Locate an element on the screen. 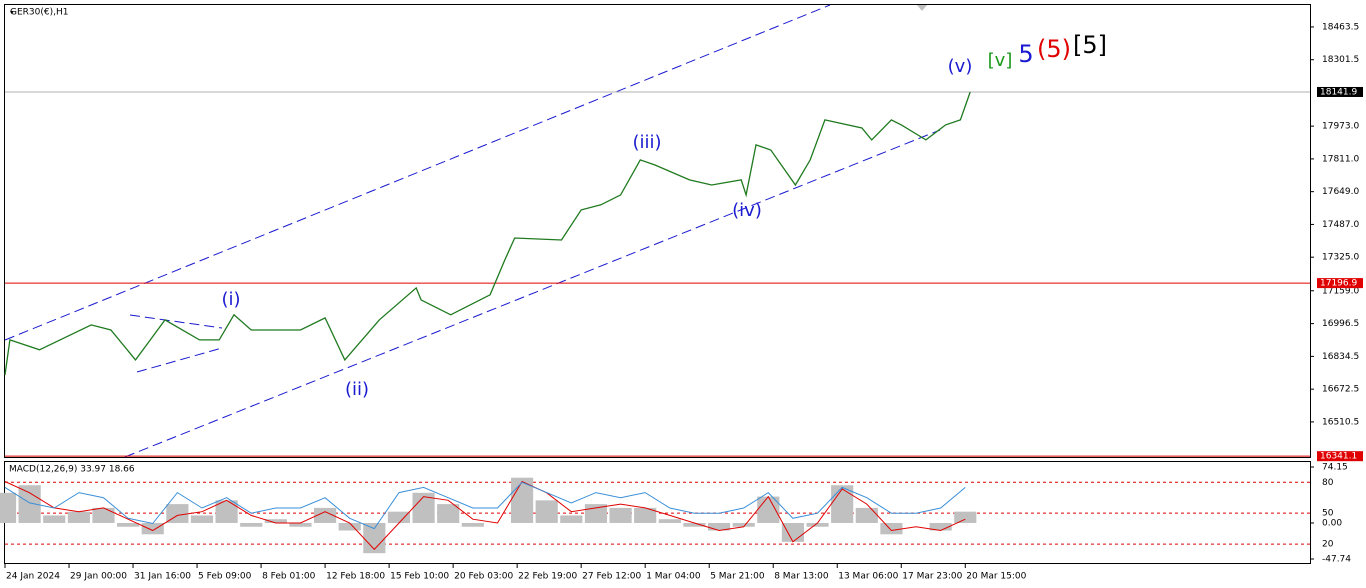  wave-label: 5 is located at coordinates (1025, 54).